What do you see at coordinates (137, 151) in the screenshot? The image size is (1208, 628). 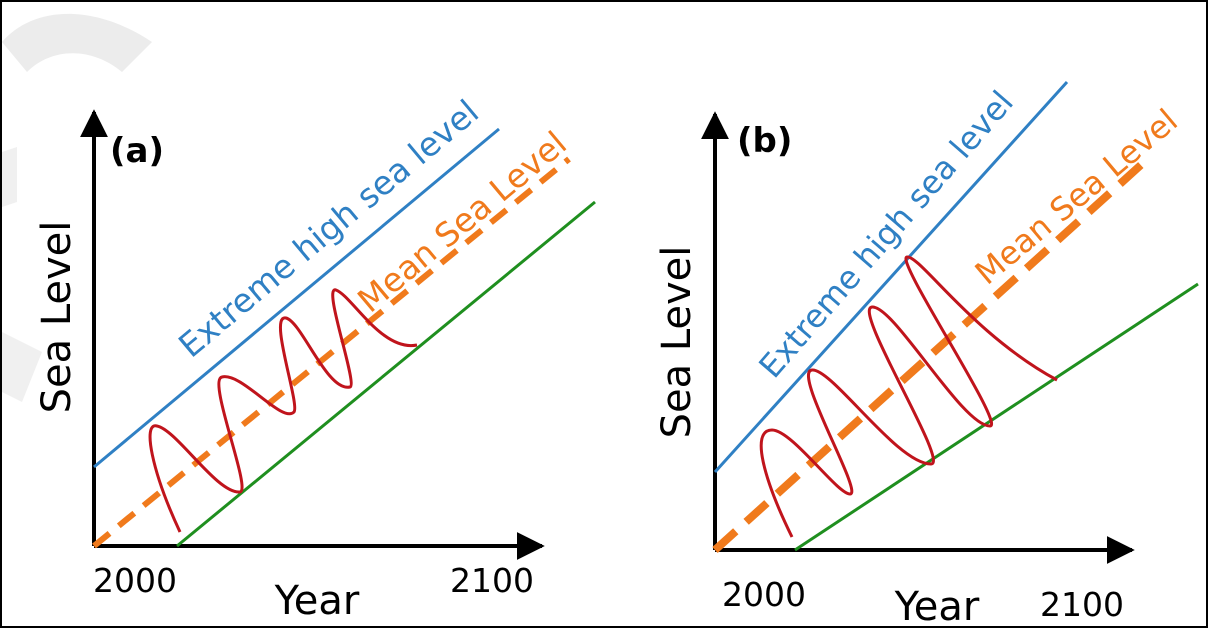 I see `panel-a-tag: (a)` at bounding box center [137, 151].